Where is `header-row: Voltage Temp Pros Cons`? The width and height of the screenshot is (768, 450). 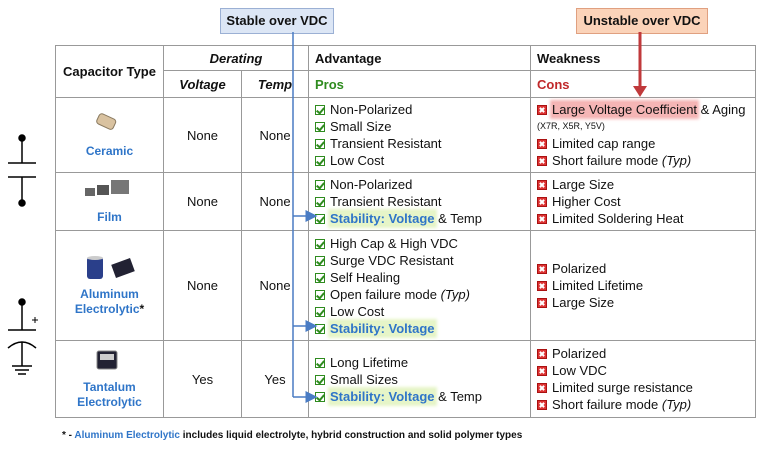
header-row: Voltage Temp Pros Cons is located at coordinates (406, 84).